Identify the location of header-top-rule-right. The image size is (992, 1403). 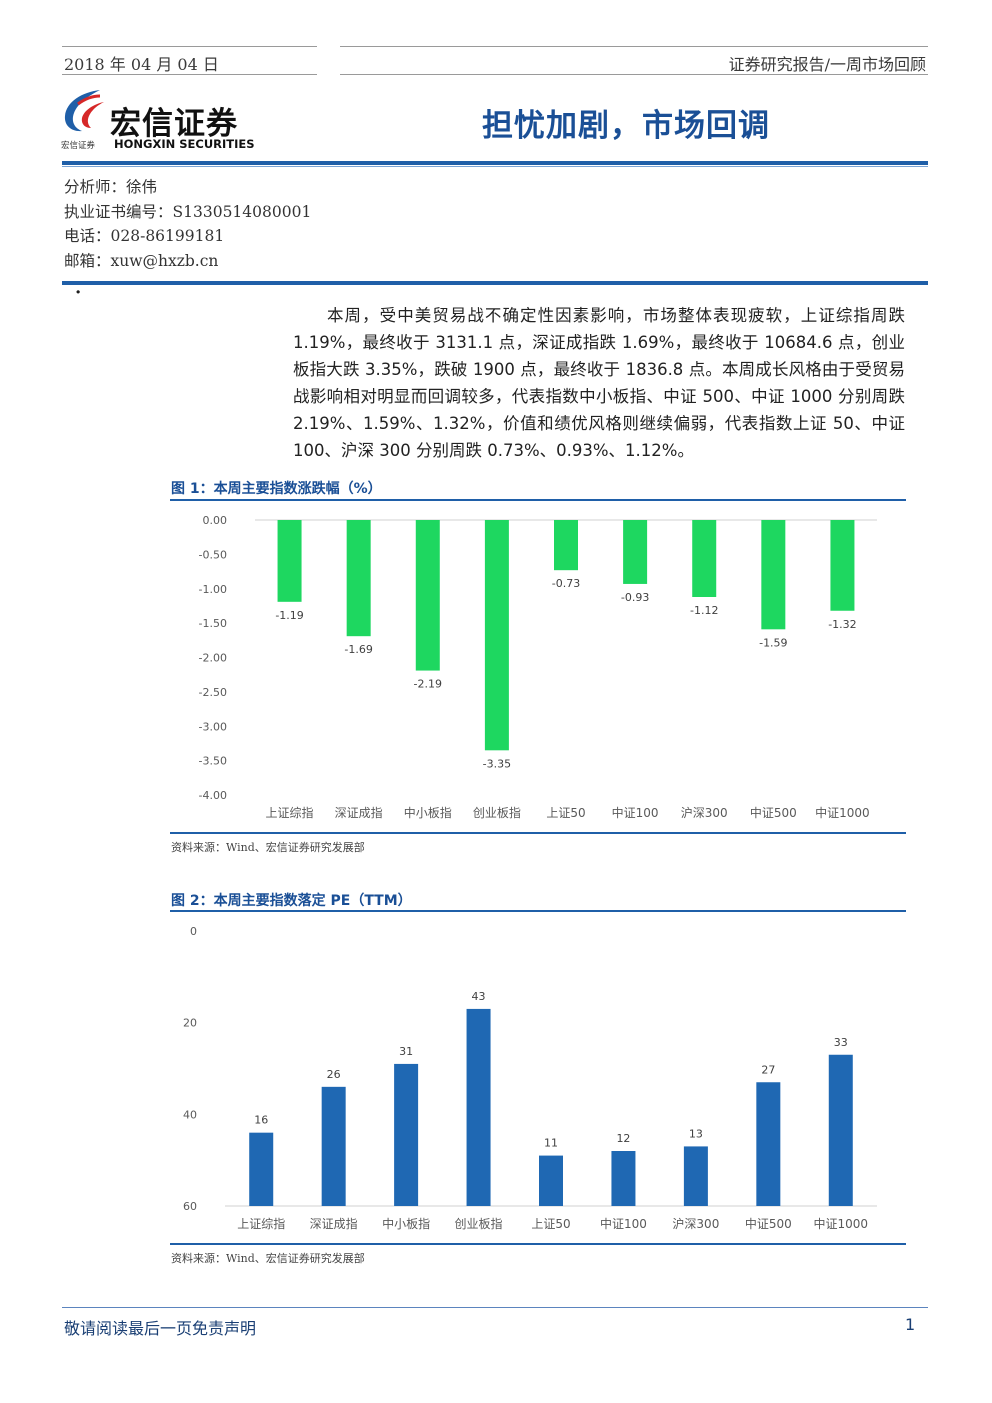
(634, 46).